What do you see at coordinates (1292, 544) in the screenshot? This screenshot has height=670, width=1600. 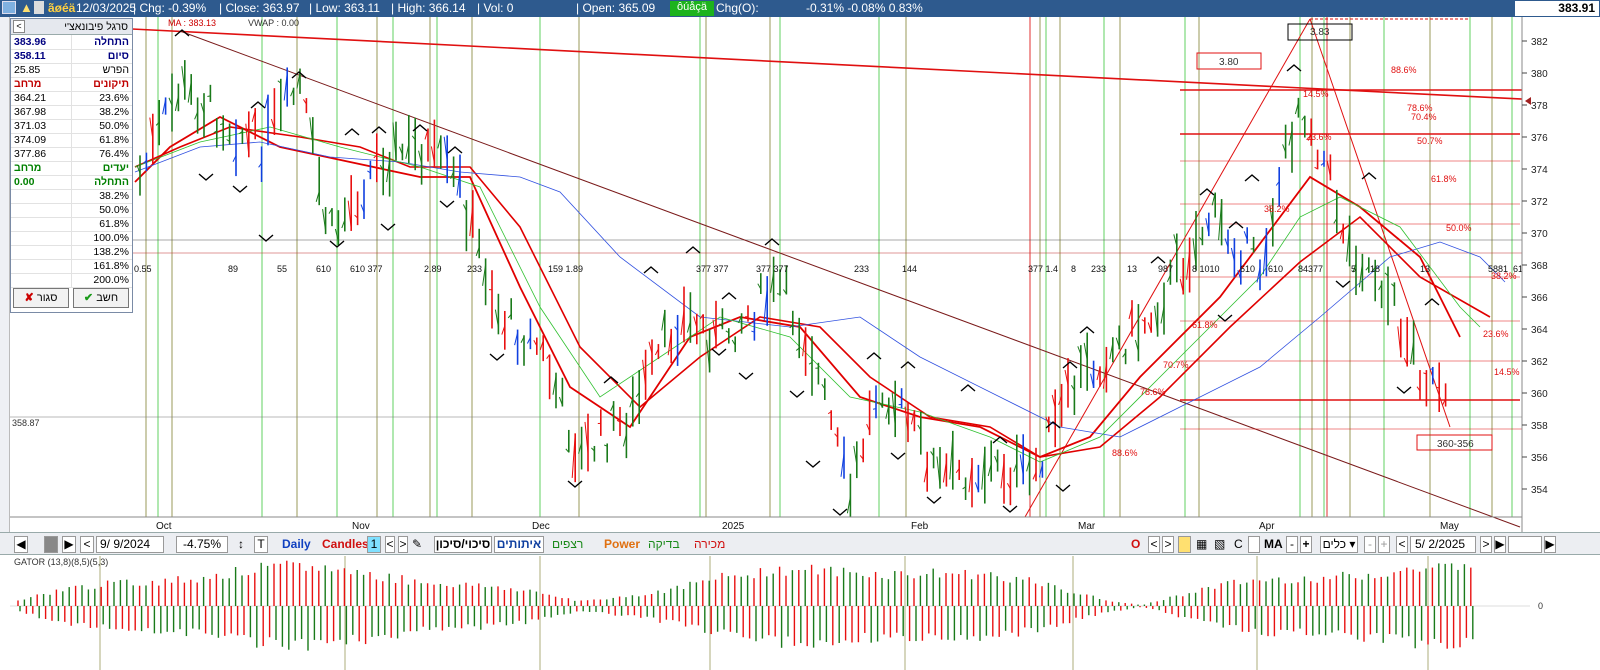 I see `ma-minus: -` at bounding box center [1292, 544].